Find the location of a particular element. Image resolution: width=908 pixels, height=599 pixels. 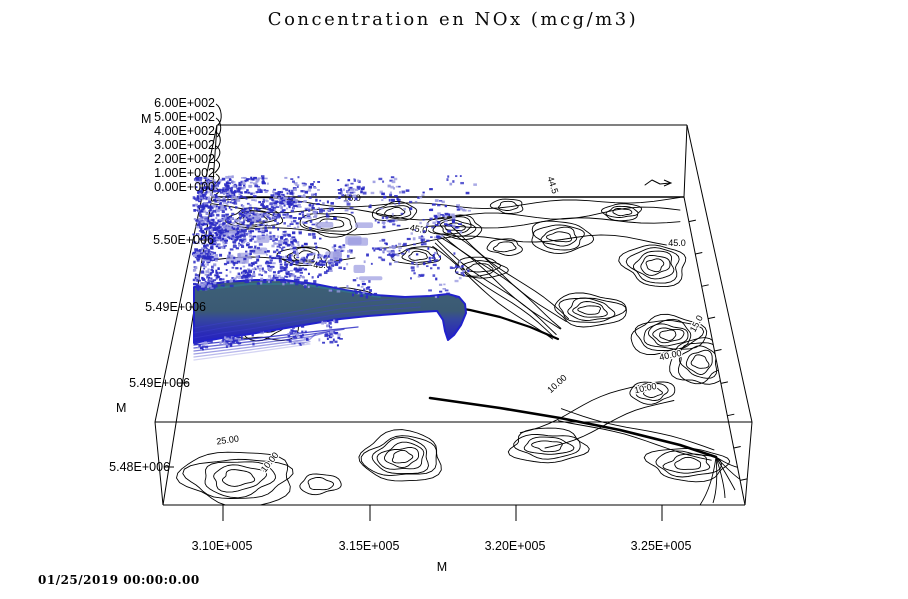

x-tick-2: 3.20E+005 is located at coordinates (515, 546).